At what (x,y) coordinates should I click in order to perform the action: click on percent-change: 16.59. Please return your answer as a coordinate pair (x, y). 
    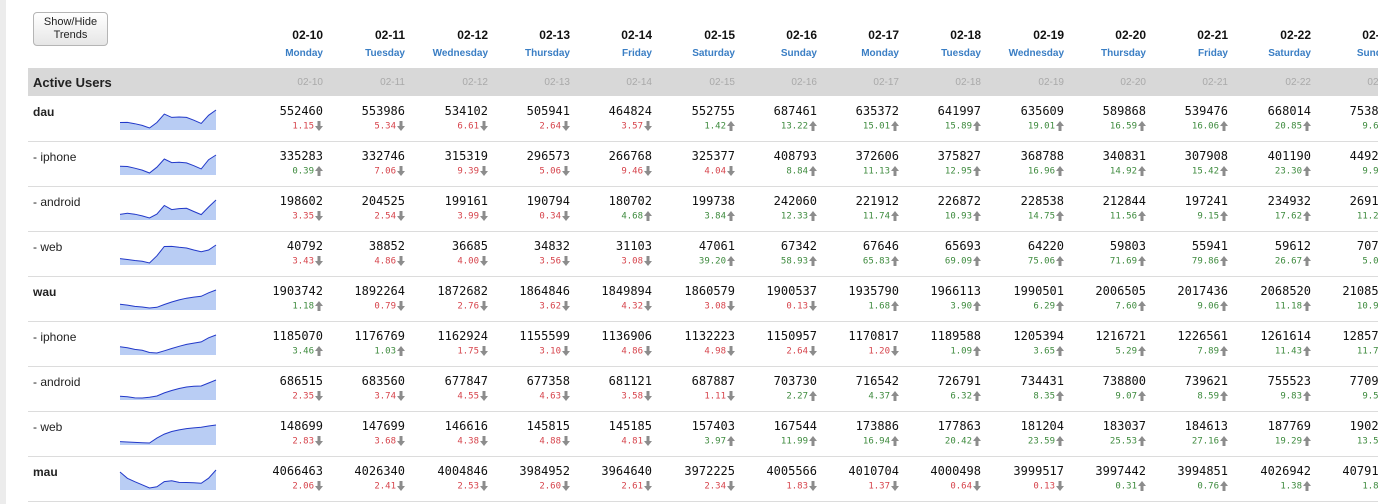
    Looking at the image, I should click on (1106, 127).